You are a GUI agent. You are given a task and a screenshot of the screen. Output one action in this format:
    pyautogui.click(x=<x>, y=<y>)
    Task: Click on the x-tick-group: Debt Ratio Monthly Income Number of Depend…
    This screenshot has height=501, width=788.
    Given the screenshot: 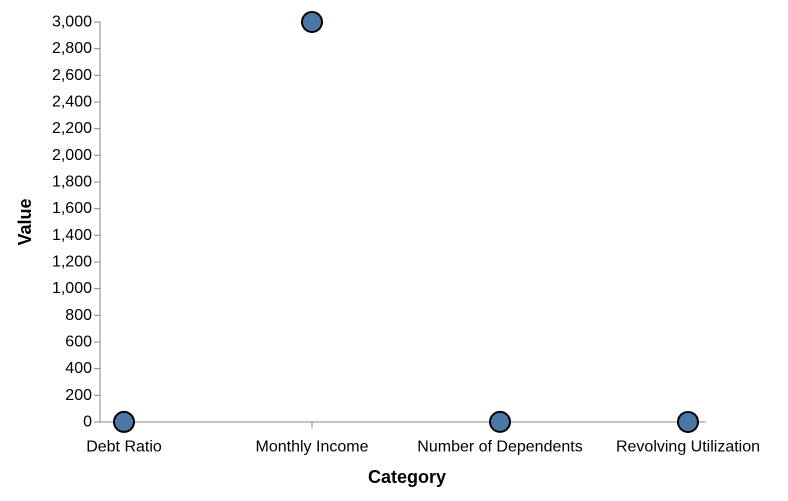 What is the action you would take?
    pyautogui.click(x=423, y=439)
    